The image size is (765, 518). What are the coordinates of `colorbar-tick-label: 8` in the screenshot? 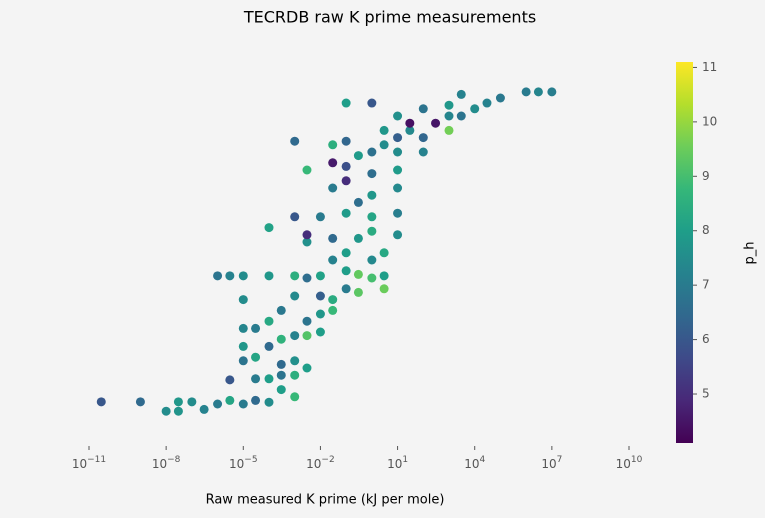 It's located at (706, 230).